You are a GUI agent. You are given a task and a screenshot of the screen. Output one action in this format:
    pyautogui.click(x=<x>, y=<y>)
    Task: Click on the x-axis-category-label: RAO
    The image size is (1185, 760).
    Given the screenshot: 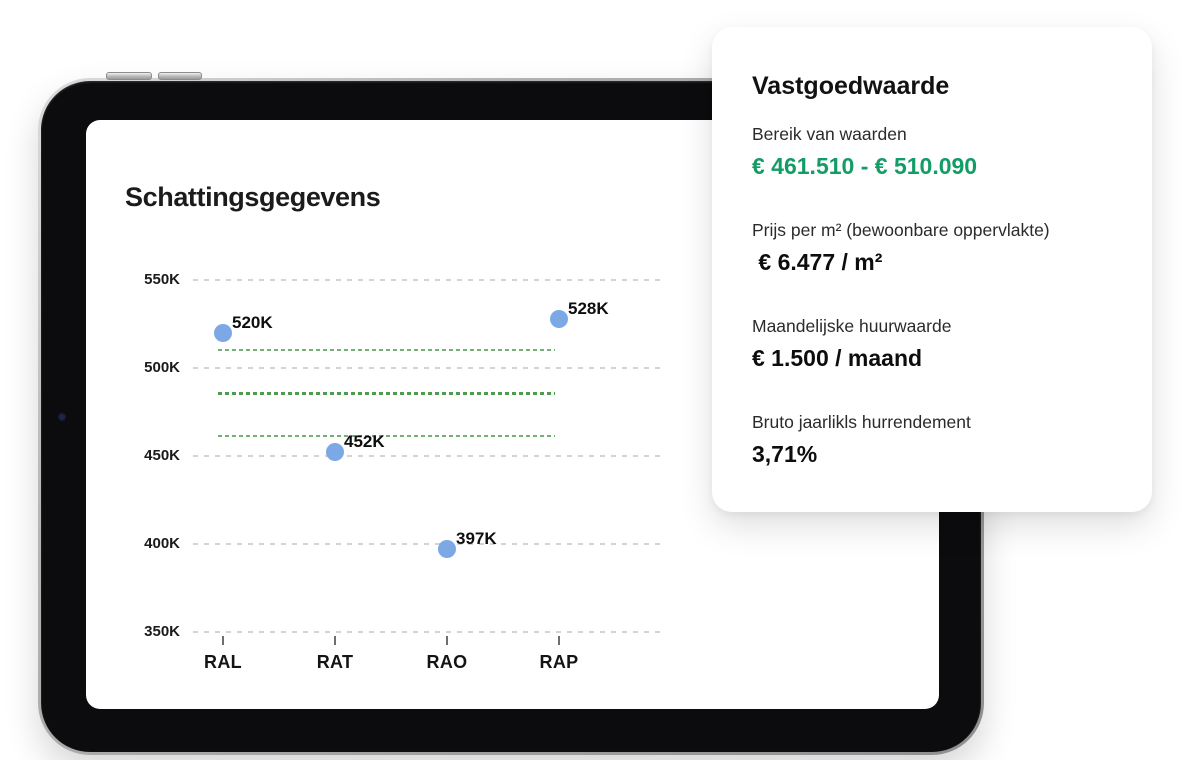 What is the action you would take?
    pyautogui.click(x=447, y=662)
    